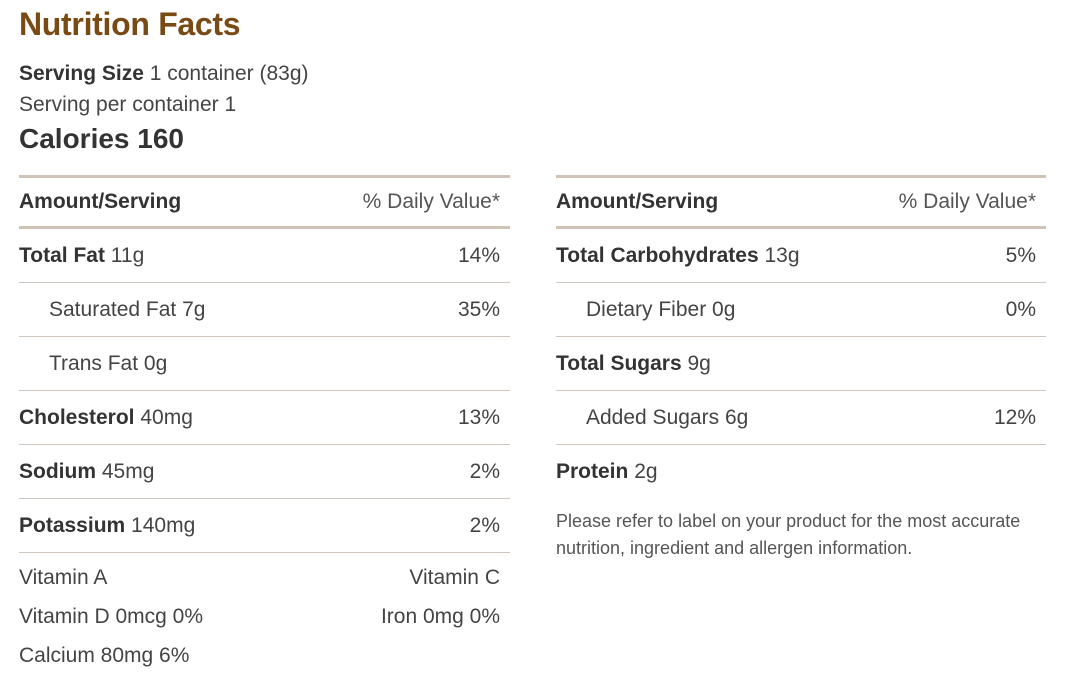  I want to click on nutrient-row-added-sugars: Added Sugars 6g 12%, so click(801, 418).